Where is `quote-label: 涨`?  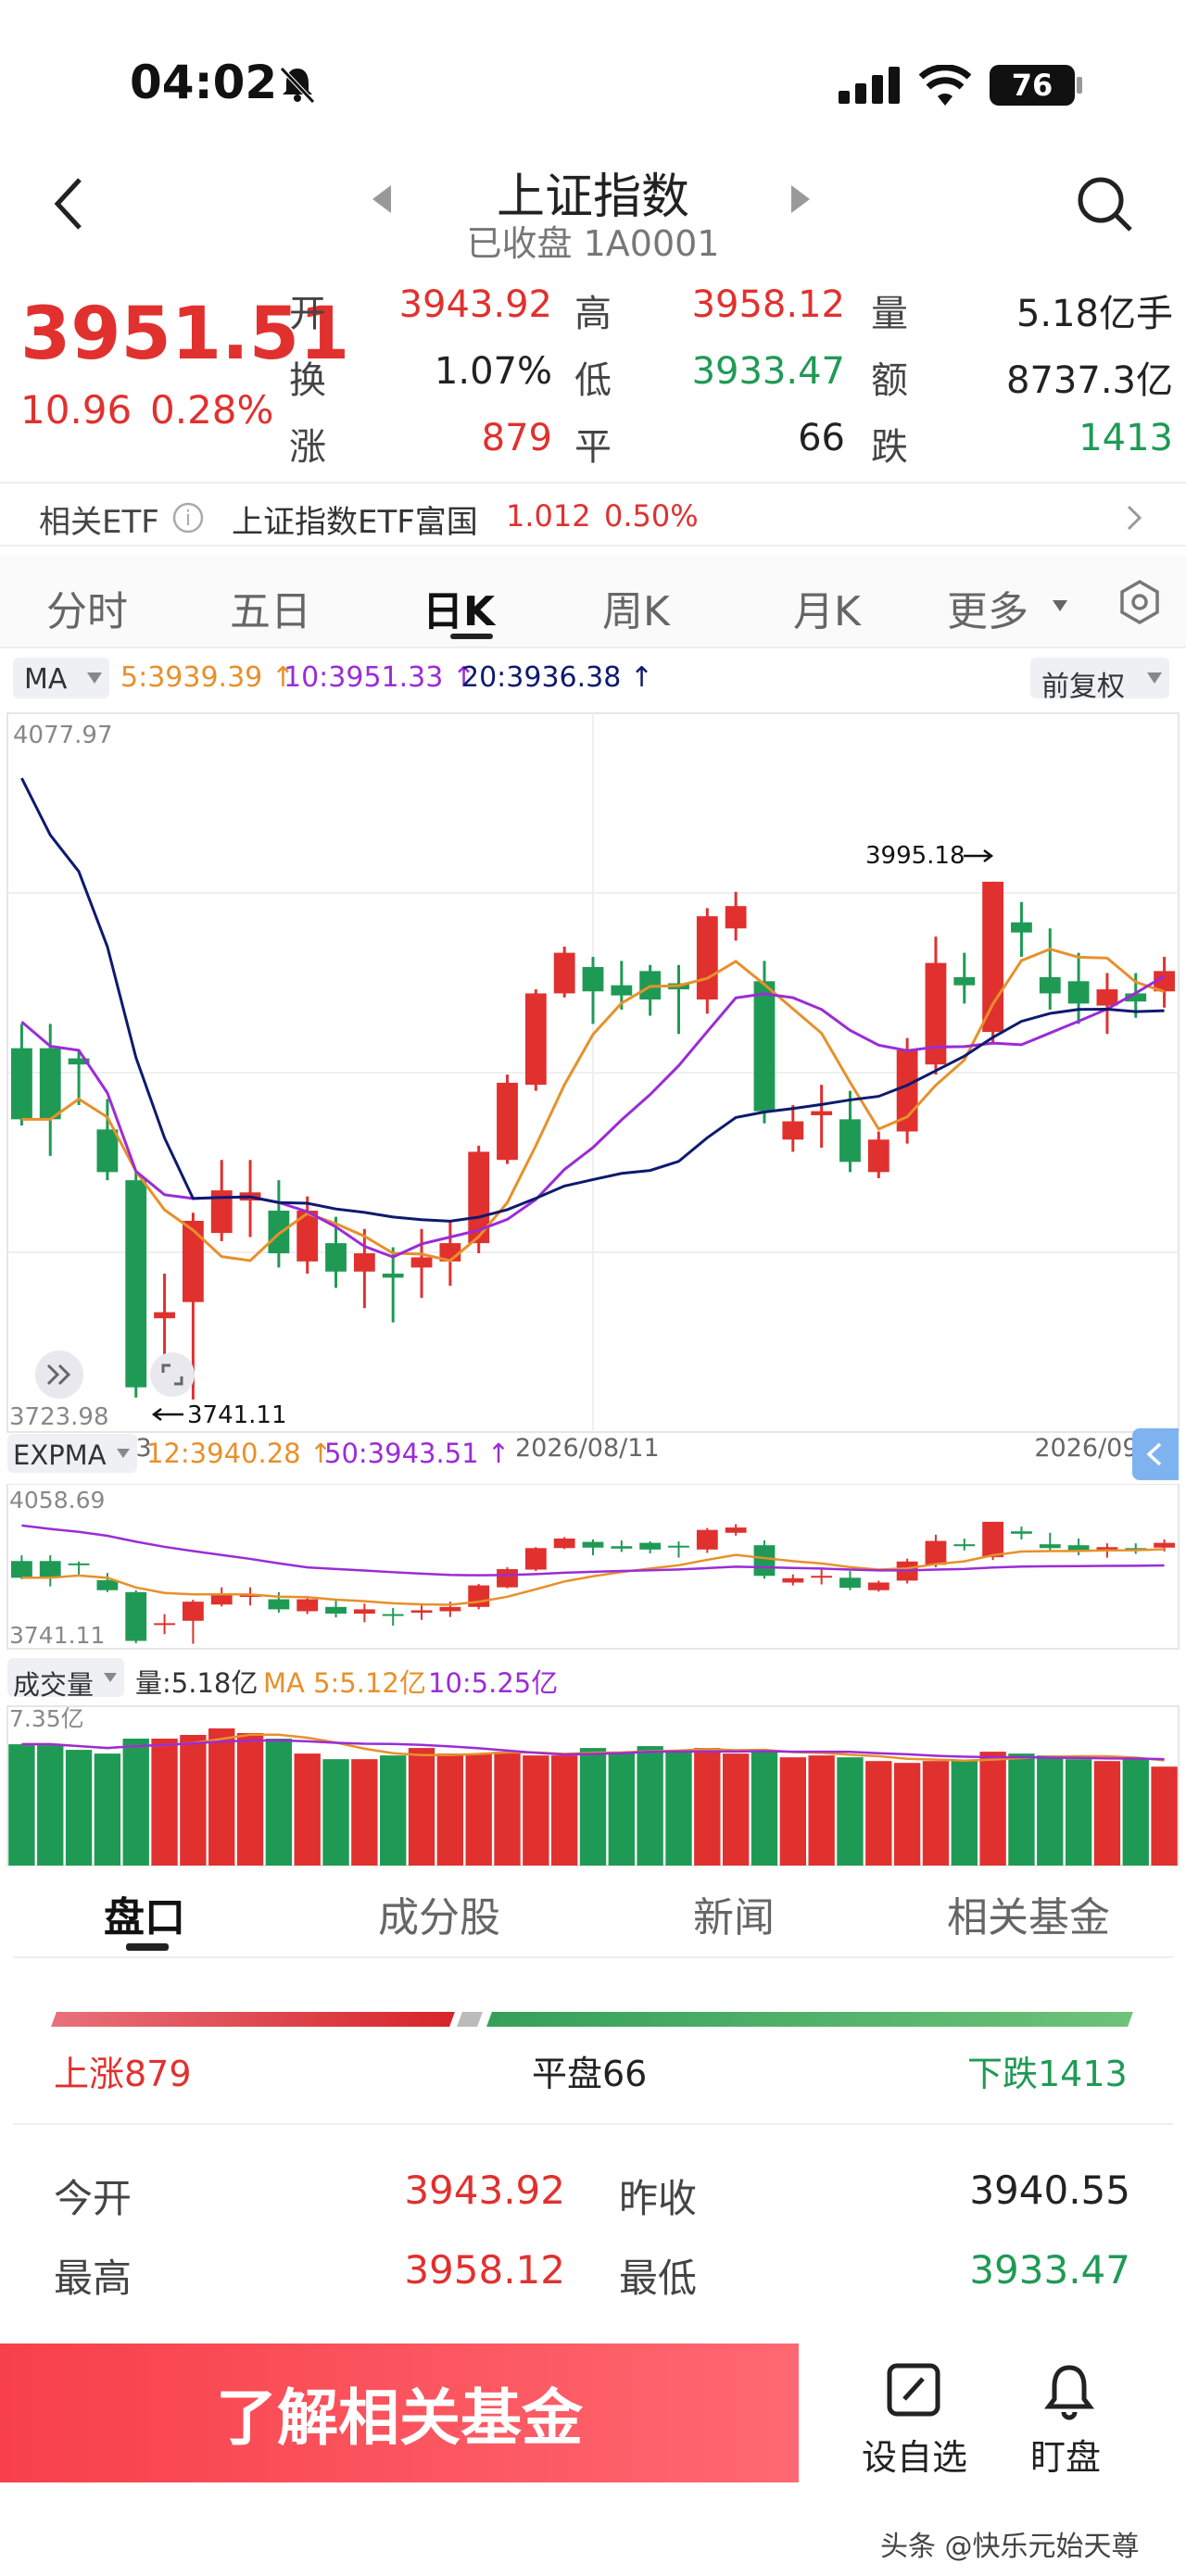 quote-label: 涨 is located at coordinates (307, 447).